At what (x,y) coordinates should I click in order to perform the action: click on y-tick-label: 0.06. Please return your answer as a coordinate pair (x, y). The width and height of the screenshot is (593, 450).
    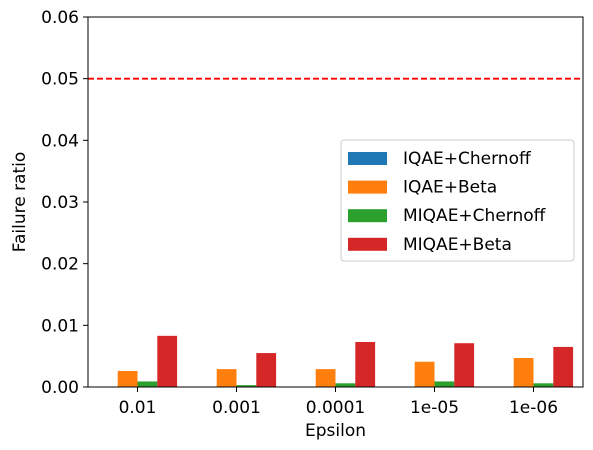
    Looking at the image, I should click on (60, 18).